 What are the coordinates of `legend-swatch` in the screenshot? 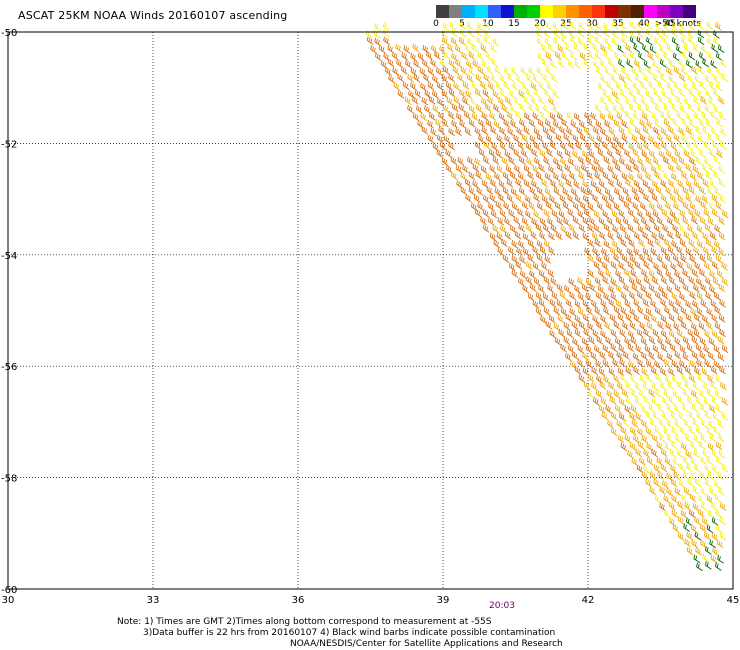 It's located at (533, 11).